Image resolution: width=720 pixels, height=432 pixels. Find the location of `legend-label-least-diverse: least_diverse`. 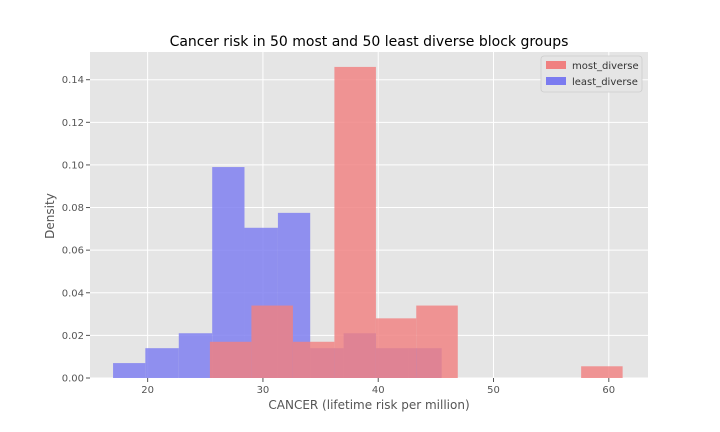

legend-label-least-diverse: least_diverse is located at coordinates (605, 82).